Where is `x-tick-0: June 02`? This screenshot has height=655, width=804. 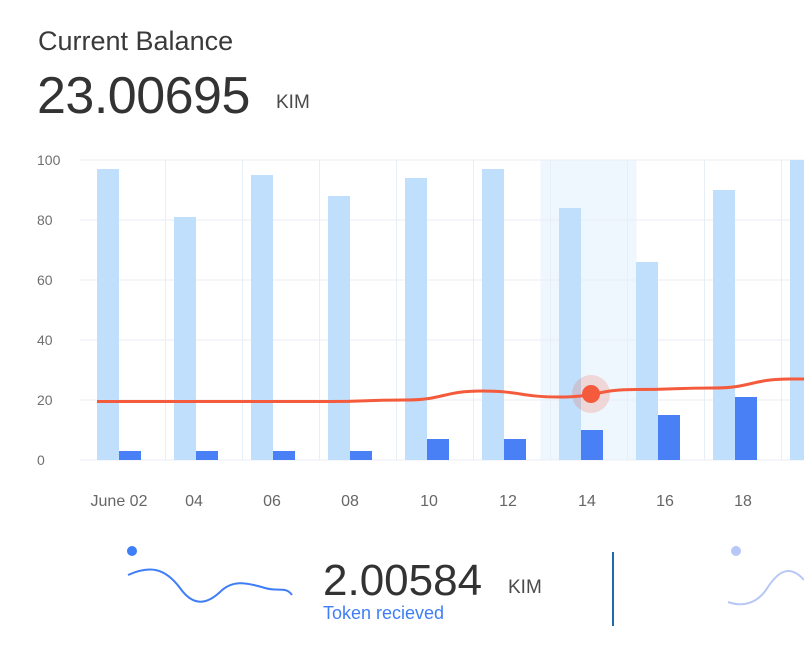
x-tick-0: June 02 is located at coordinates (119, 501).